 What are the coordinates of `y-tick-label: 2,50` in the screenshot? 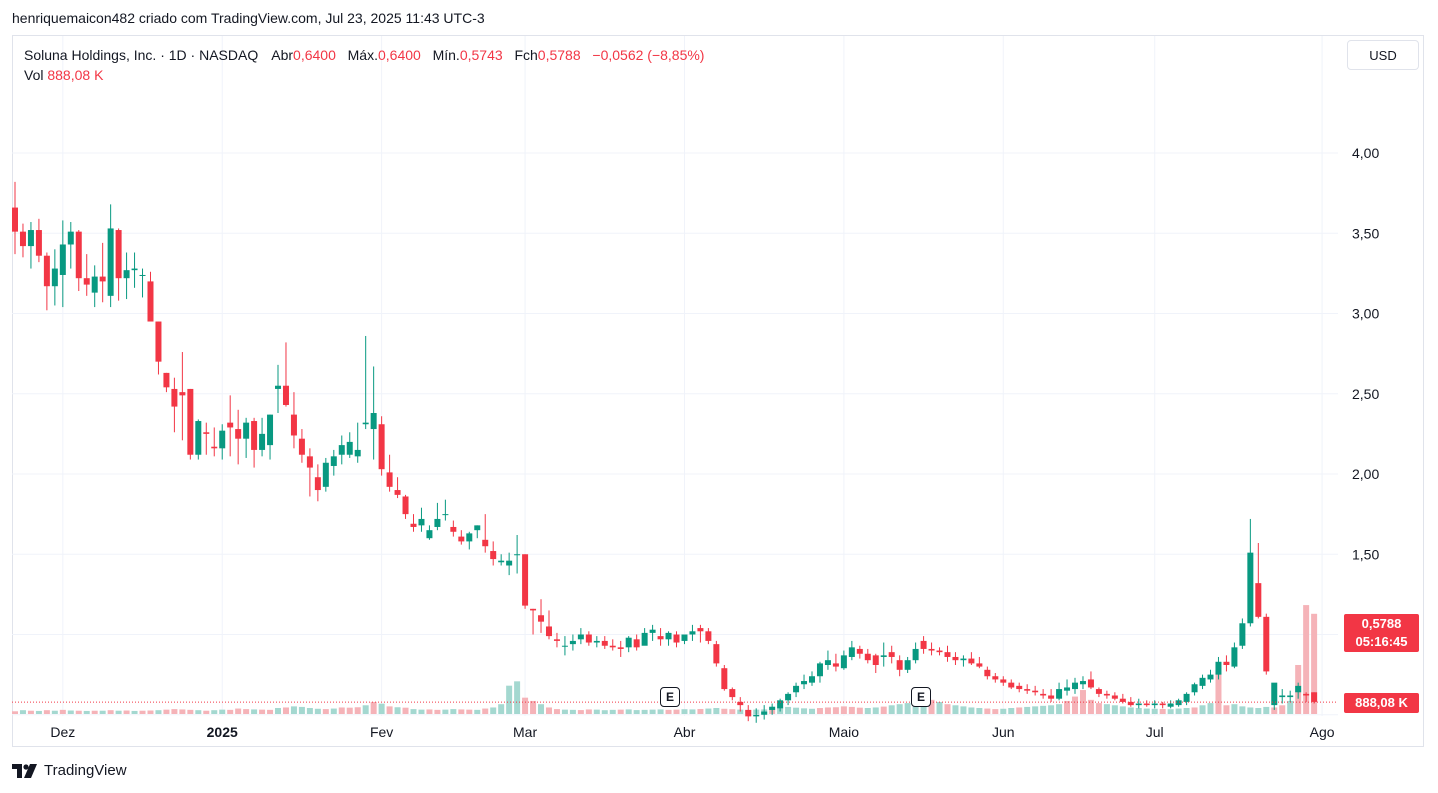 It's located at (1365, 394).